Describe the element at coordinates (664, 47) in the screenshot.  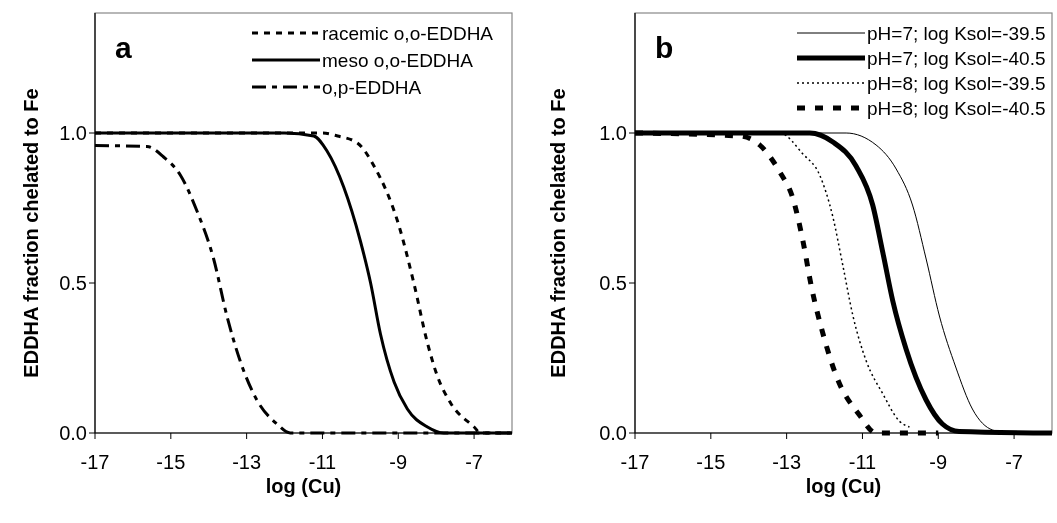
I see `annotation: b` at that location.